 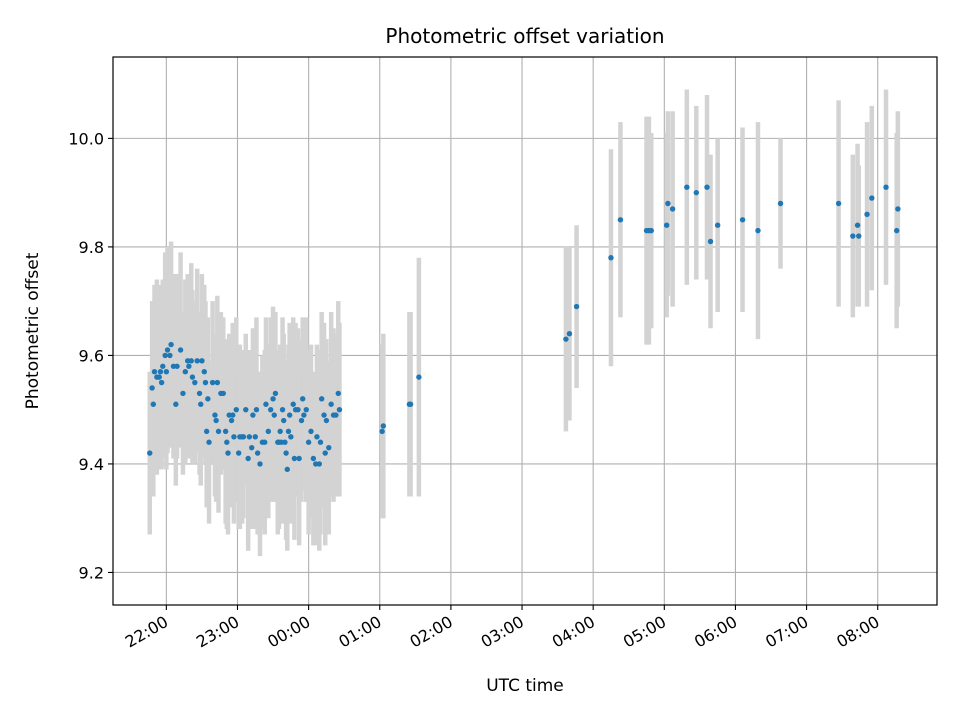 What do you see at coordinates (33, 330) in the screenshot?
I see `y-axis-title: Photometric offset` at bounding box center [33, 330].